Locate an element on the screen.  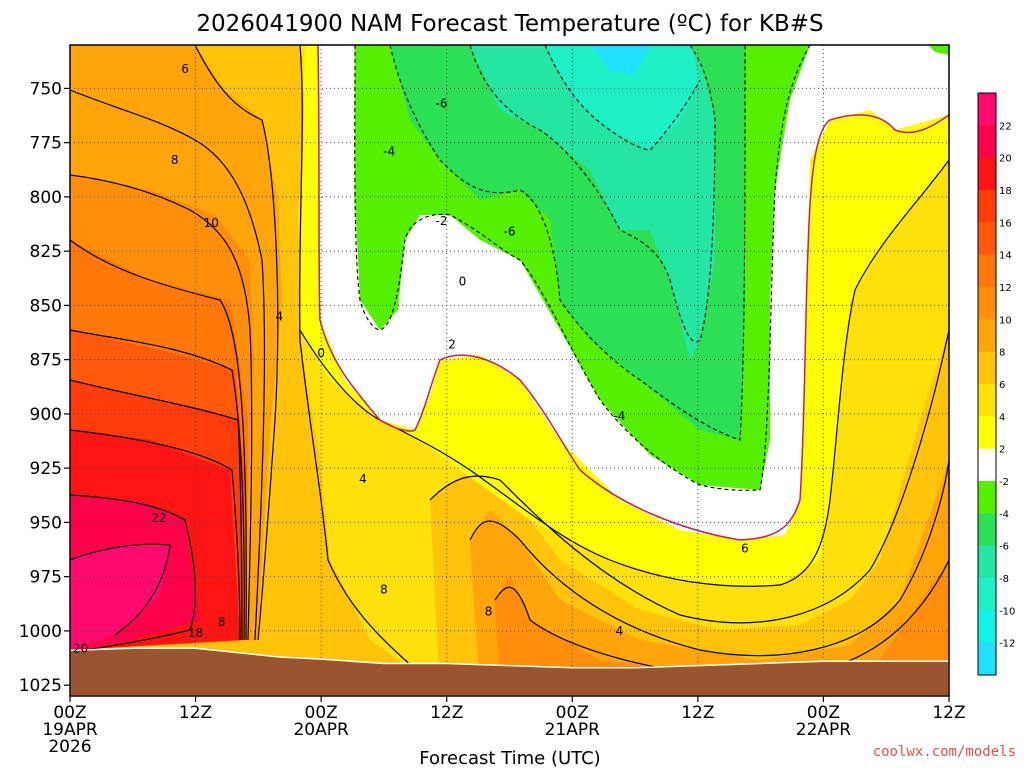
colorbar-label: 14 is located at coordinates (1005, 256).